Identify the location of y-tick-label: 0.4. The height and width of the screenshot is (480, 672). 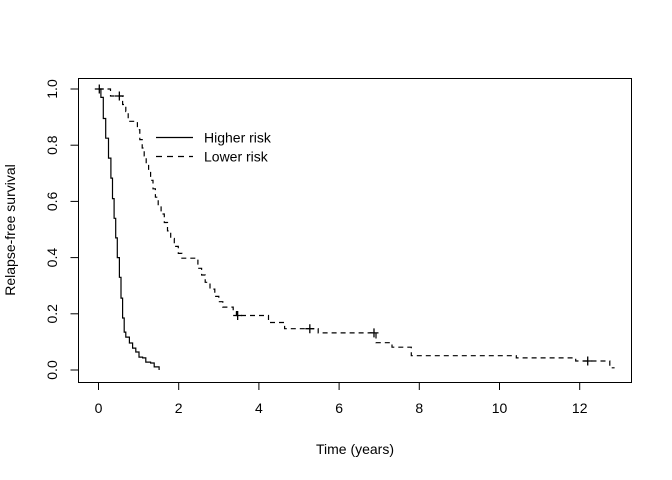
(52, 258).